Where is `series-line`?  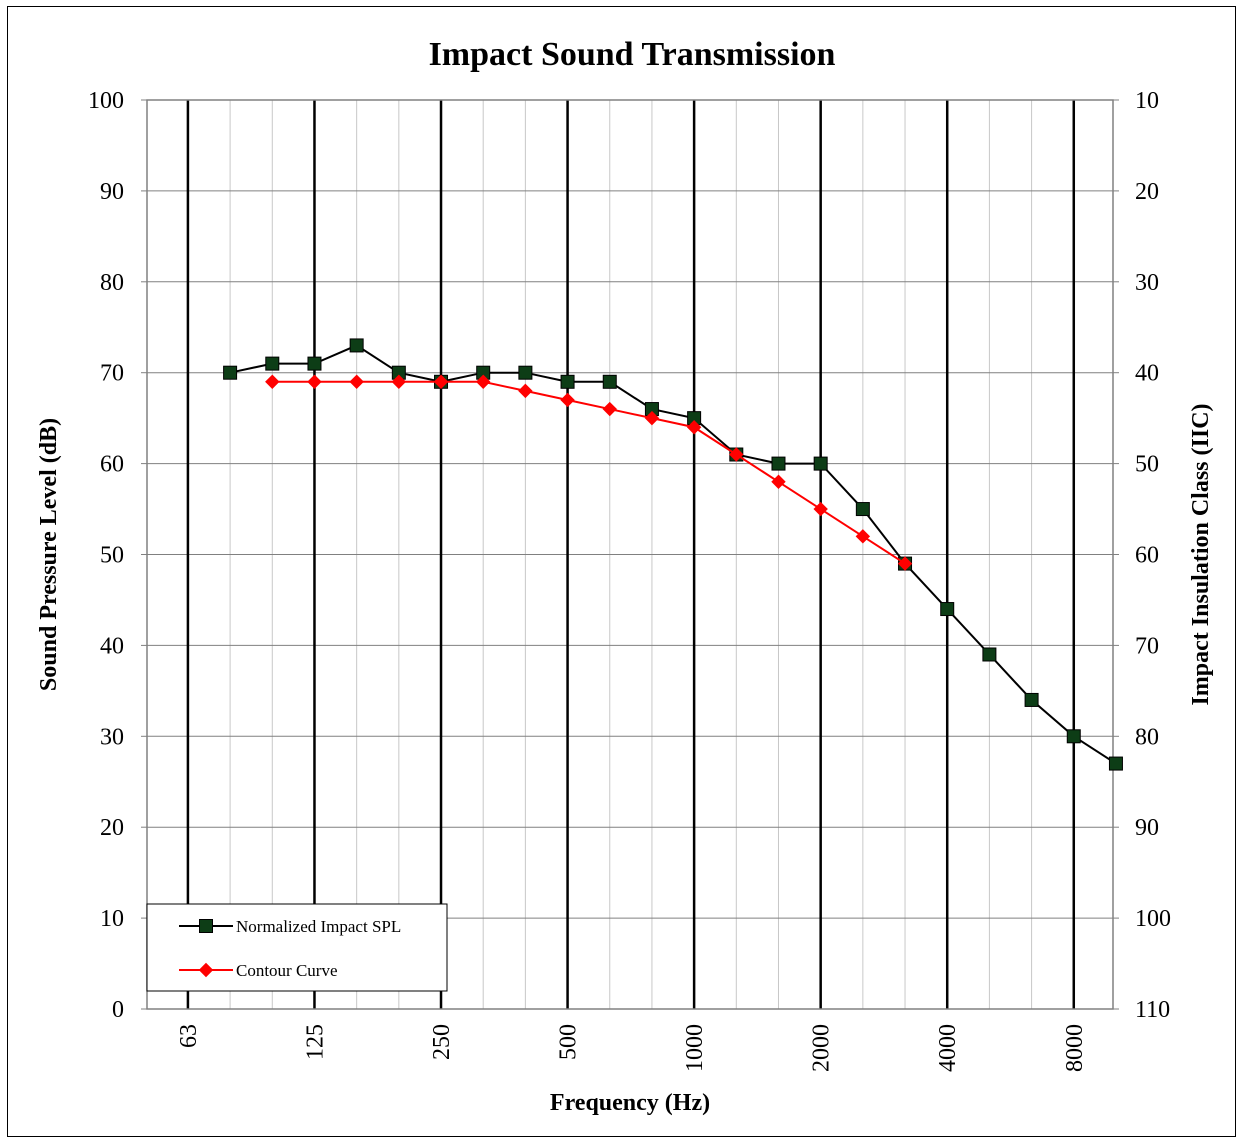
series-line is located at coordinates (589, 472).